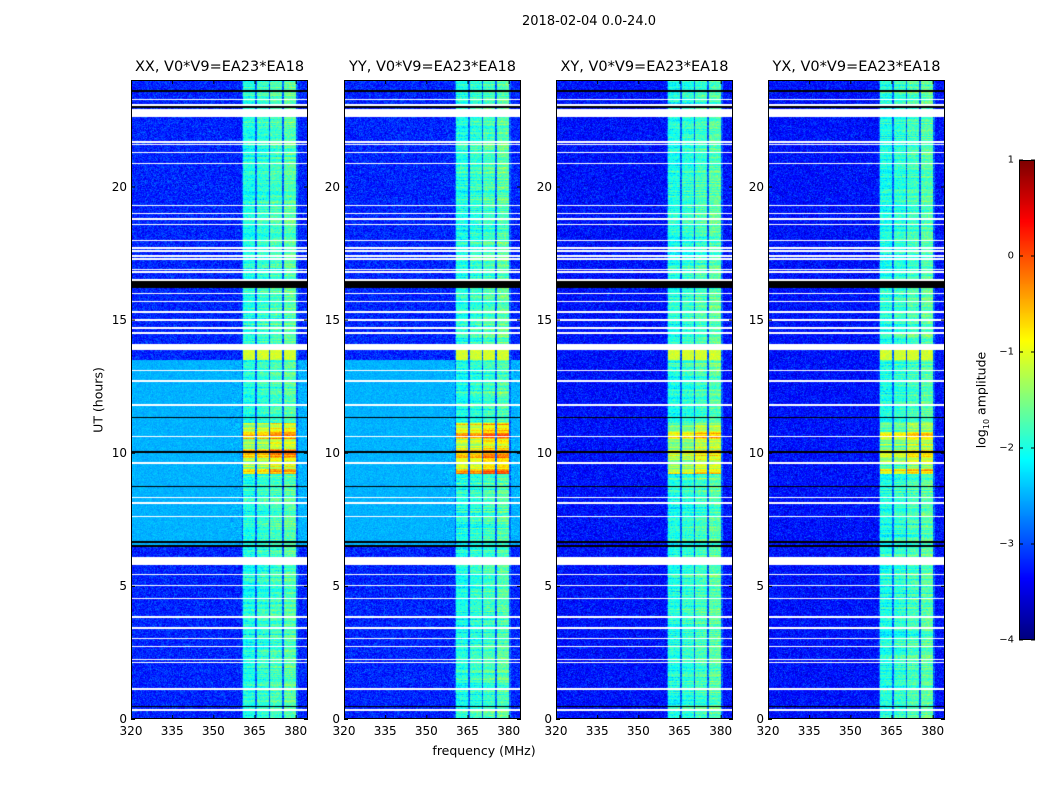  Describe the element at coordinates (484, 750) in the screenshot. I see `x-axis-label: frequency (MHz)` at that location.